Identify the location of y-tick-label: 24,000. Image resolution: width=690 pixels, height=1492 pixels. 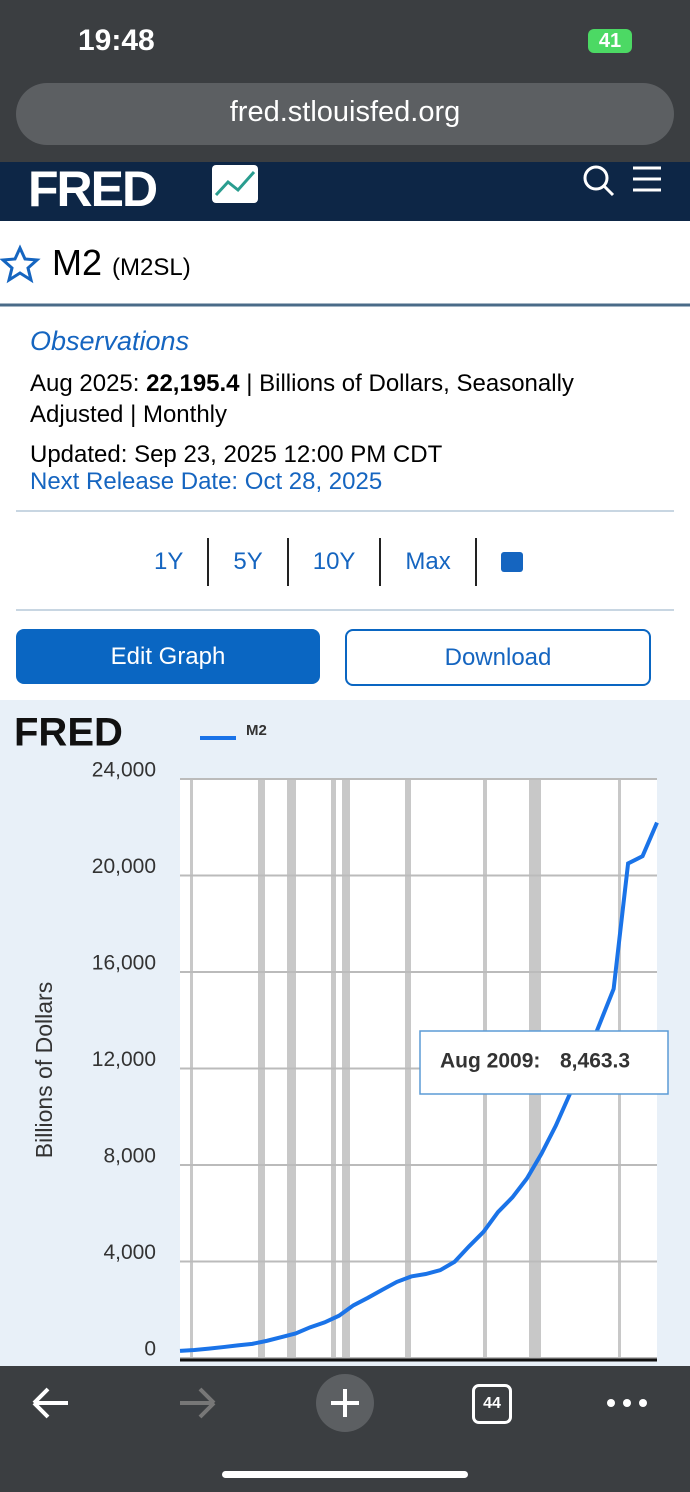
(124, 770).